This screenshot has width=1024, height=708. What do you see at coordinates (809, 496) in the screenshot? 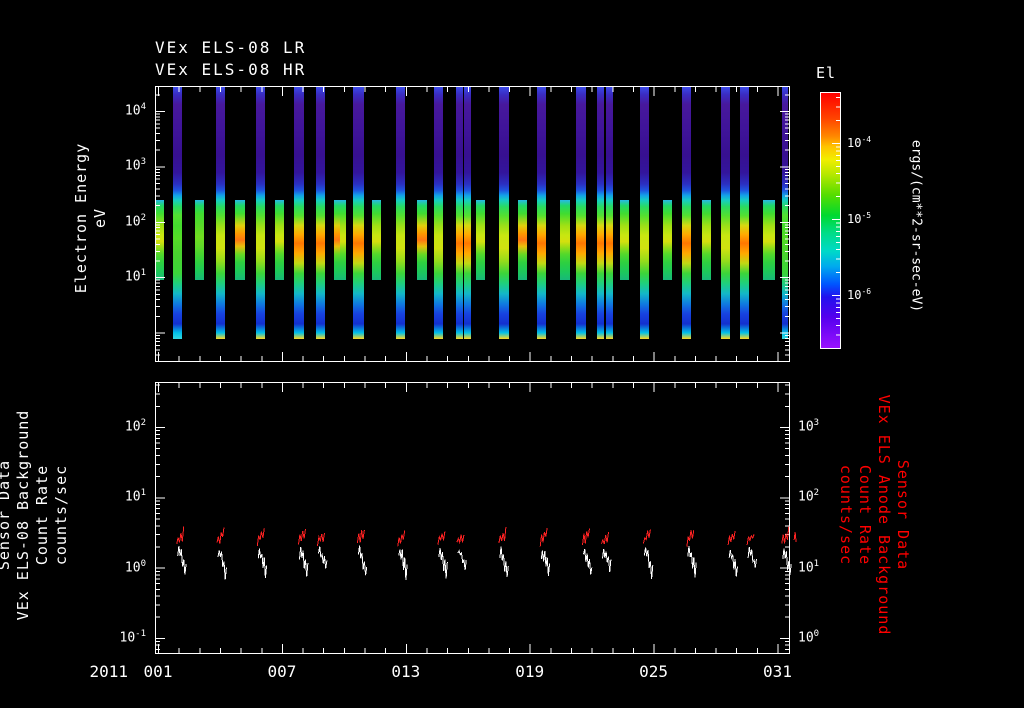
I see `bottom-panel-right-tick-label: 10²` at bounding box center [809, 496].